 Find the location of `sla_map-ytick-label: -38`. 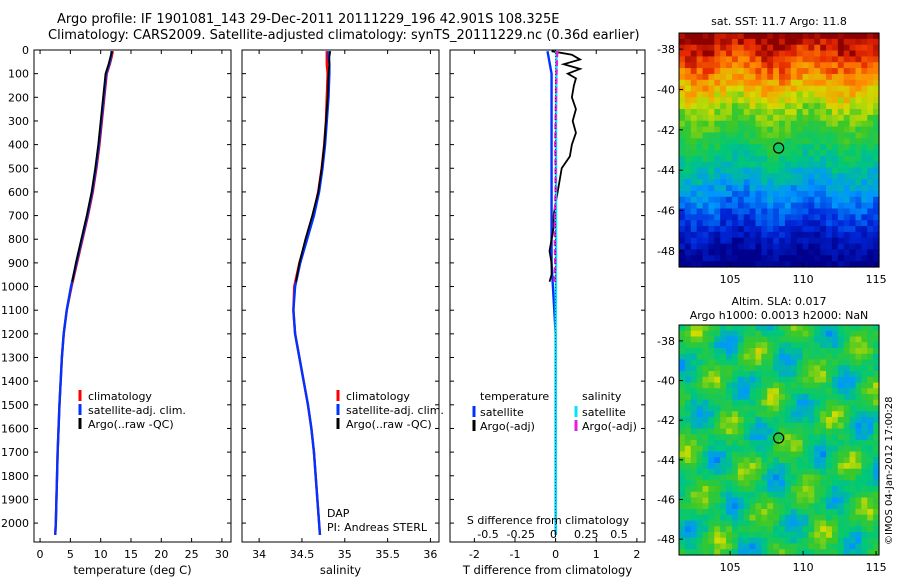

sla_map-ytick-label: -38 is located at coordinates (666, 341).